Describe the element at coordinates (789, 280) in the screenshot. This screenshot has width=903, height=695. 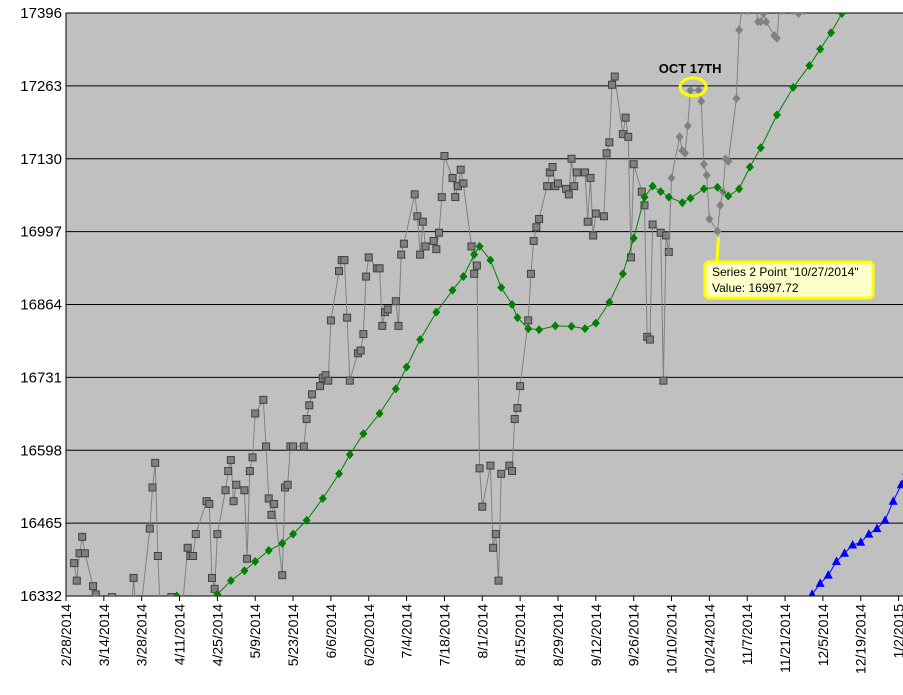
I see `tooltip-box` at that location.